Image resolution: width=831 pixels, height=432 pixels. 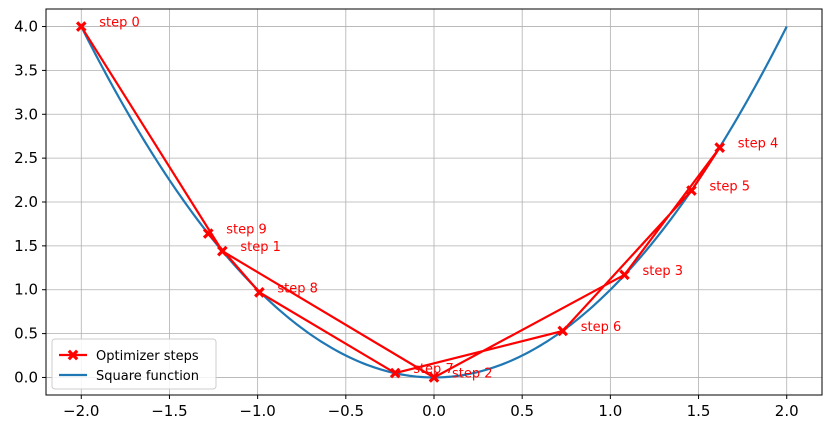 What do you see at coordinates (522, 411) in the screenshot?
I see `x-tick-label: 0.5` at bounding box center [522, 411].